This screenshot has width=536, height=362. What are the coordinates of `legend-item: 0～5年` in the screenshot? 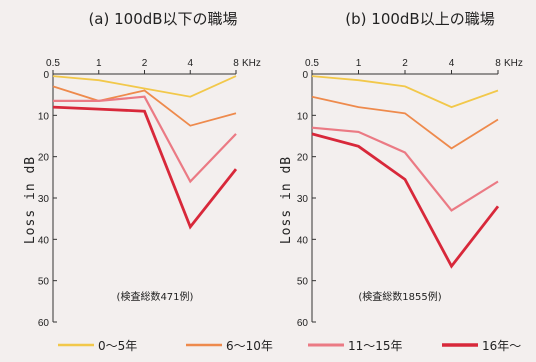 It's located at (97, 346).